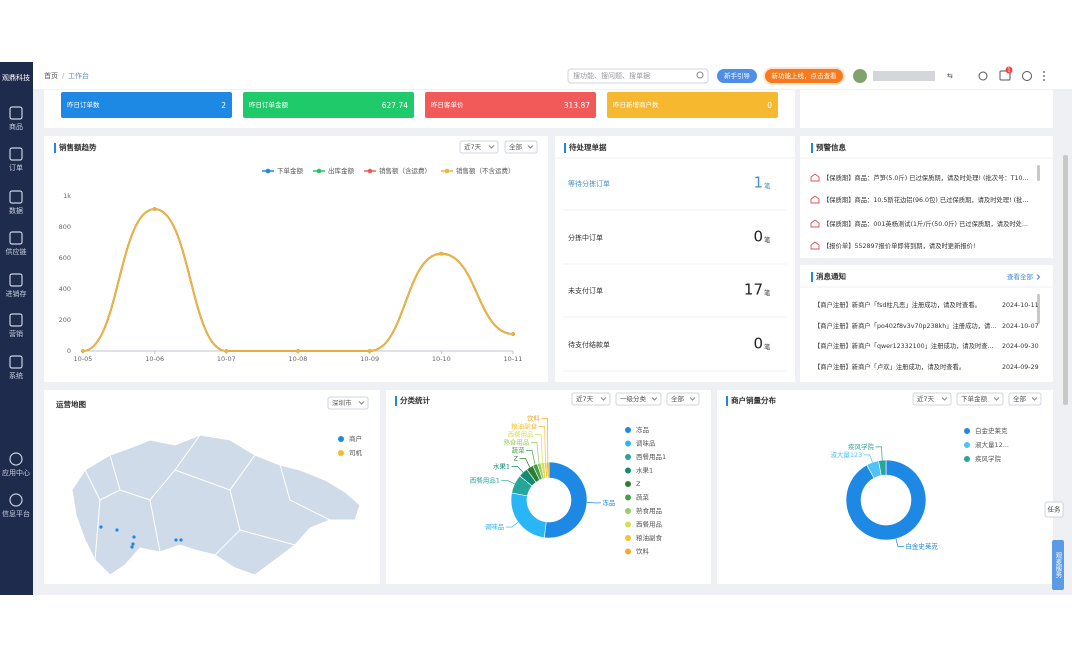 The image size is (1072, 661). What do you see at coordinates (97, 530) in the screenshot?
I see `district-border` at bounding box center [97, 530].